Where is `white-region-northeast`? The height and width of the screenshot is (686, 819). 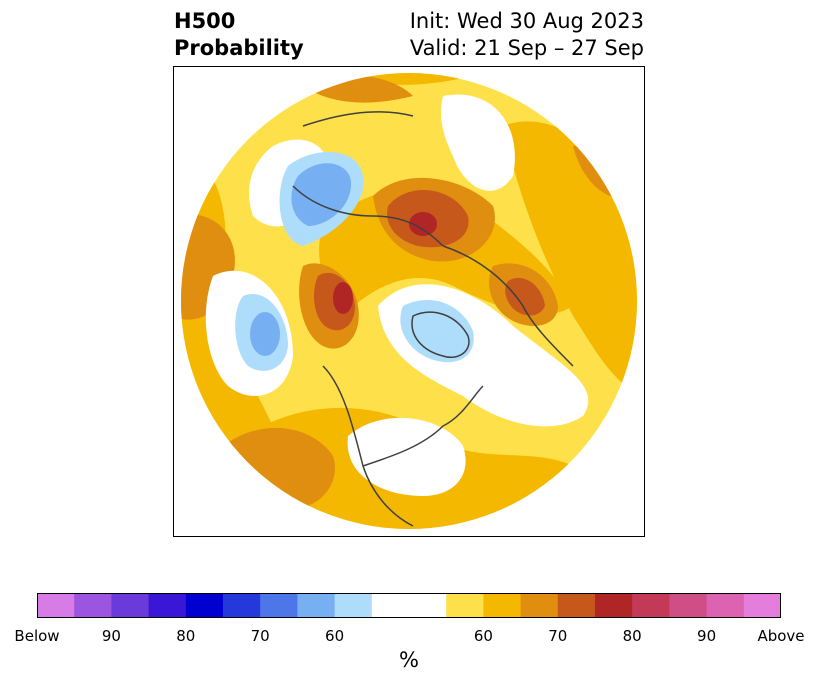
white-region-northeast is located at coordinates (478, 142).